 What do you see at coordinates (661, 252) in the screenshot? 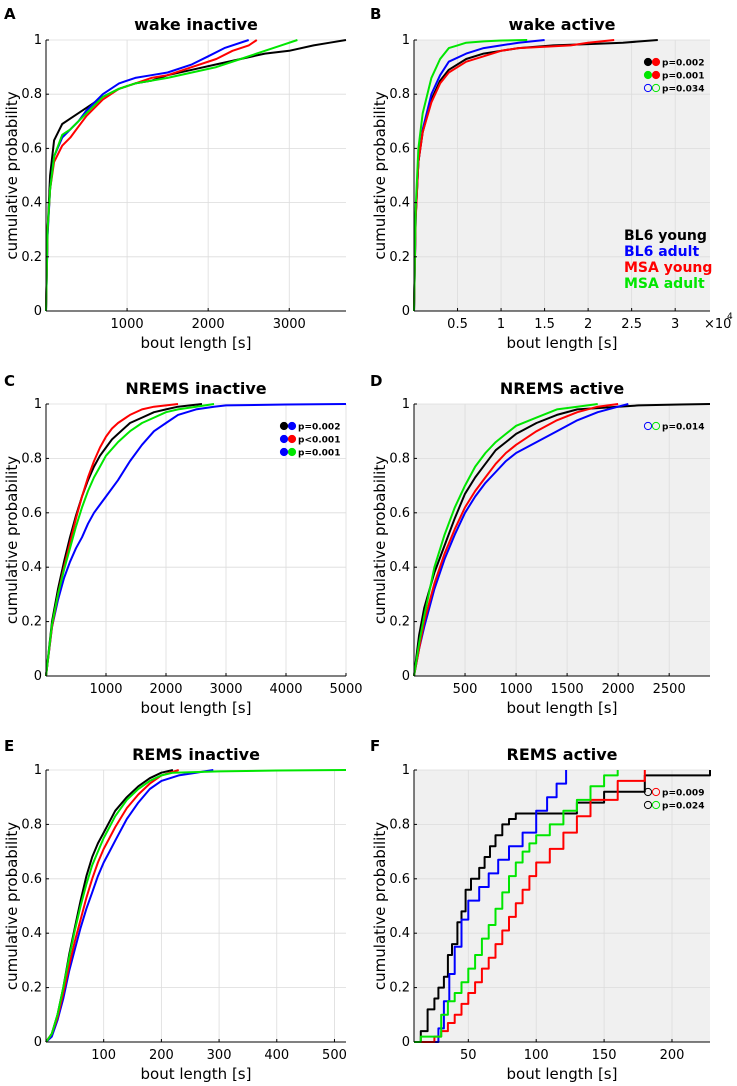
I see `legend-entry: BL6 adult` at bounding box center [661, 252].